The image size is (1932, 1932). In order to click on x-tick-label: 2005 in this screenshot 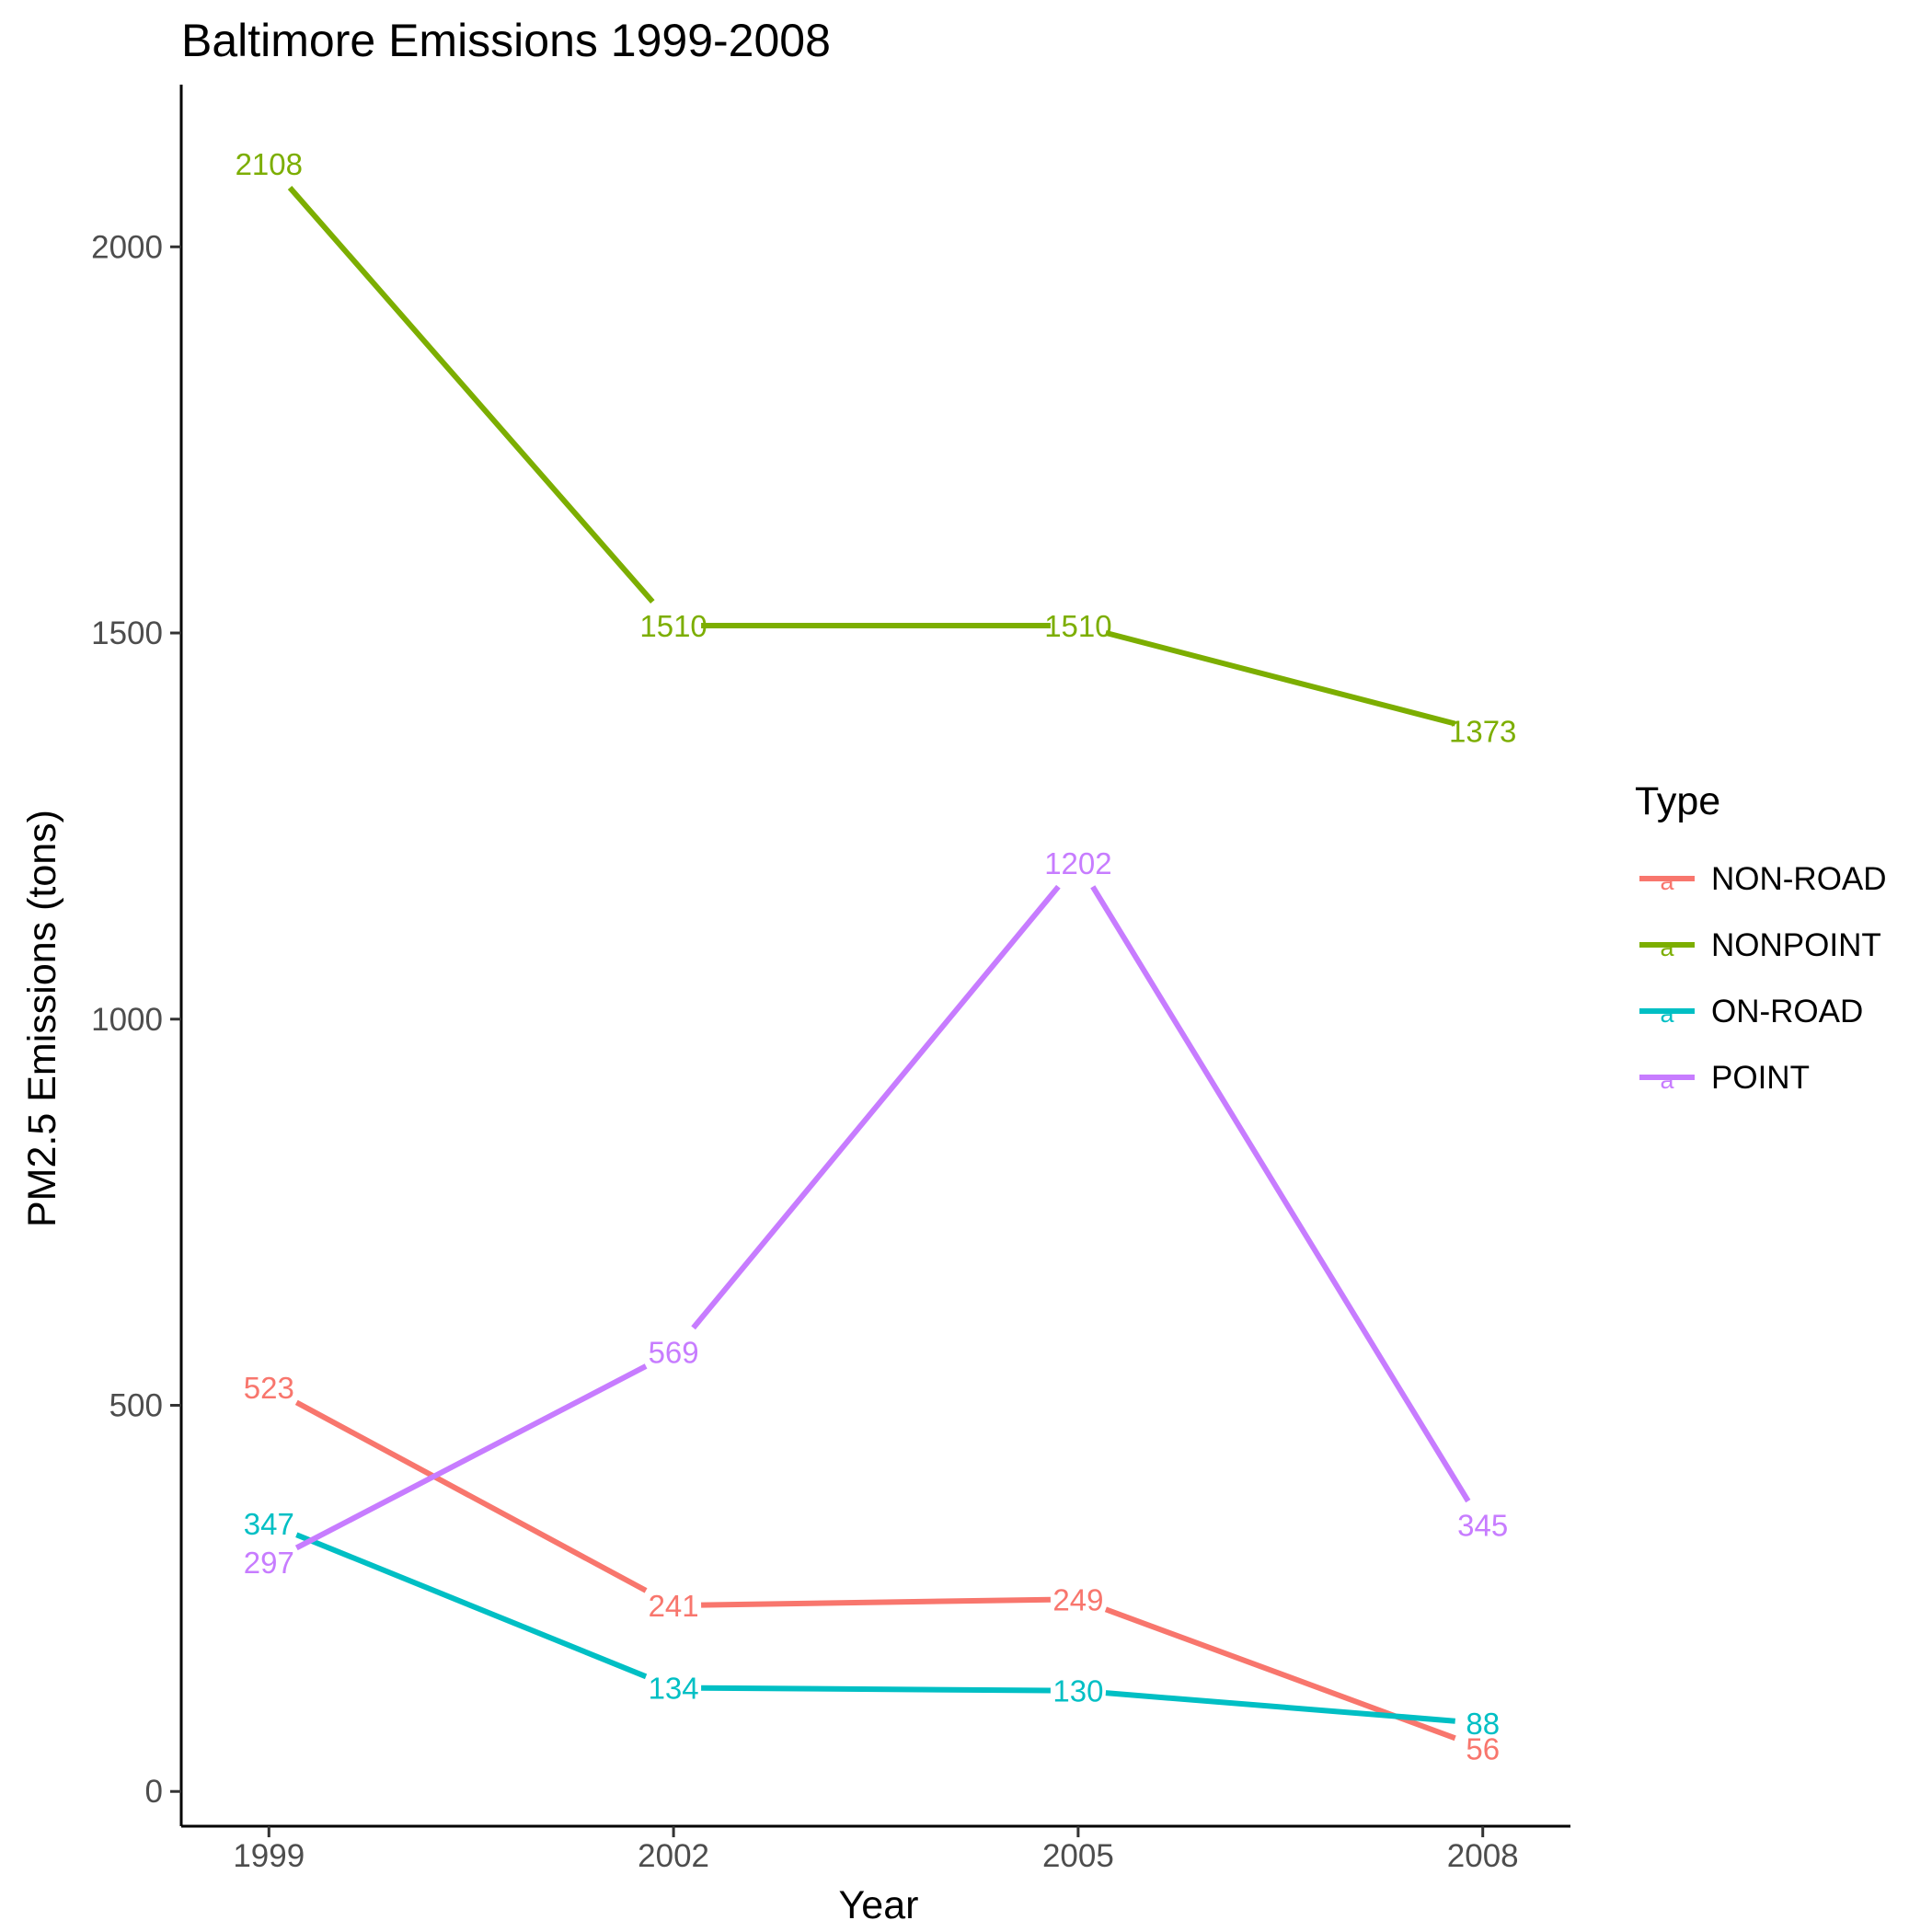, I will do `click(1078, 1856)`.